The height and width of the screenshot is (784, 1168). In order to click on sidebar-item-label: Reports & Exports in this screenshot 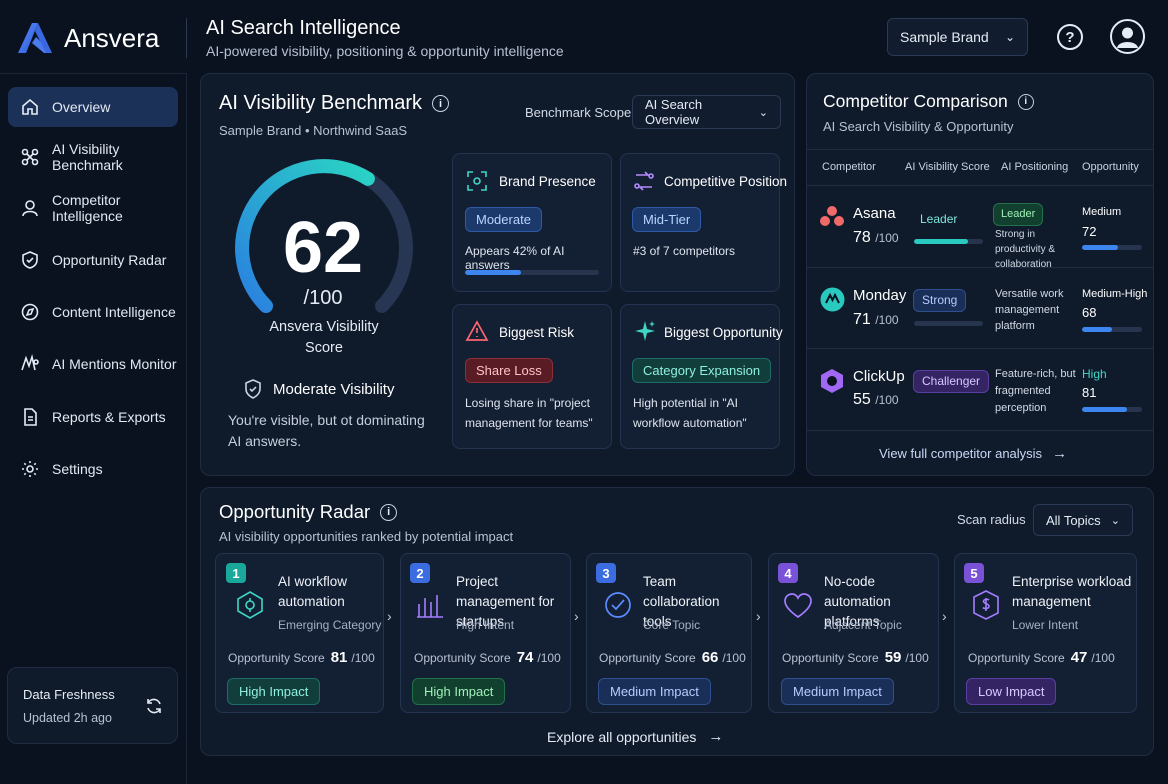, I will do `click(109, 417)`.